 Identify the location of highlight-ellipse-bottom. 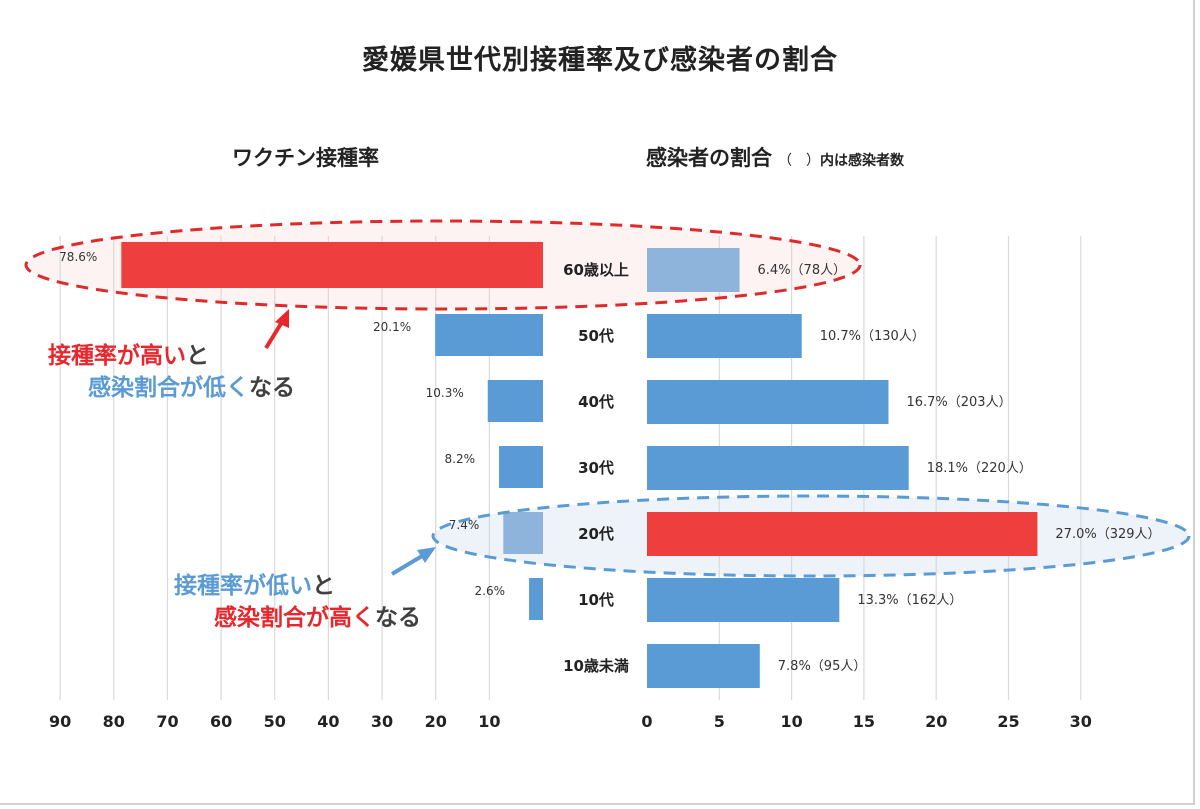
(811, 536).